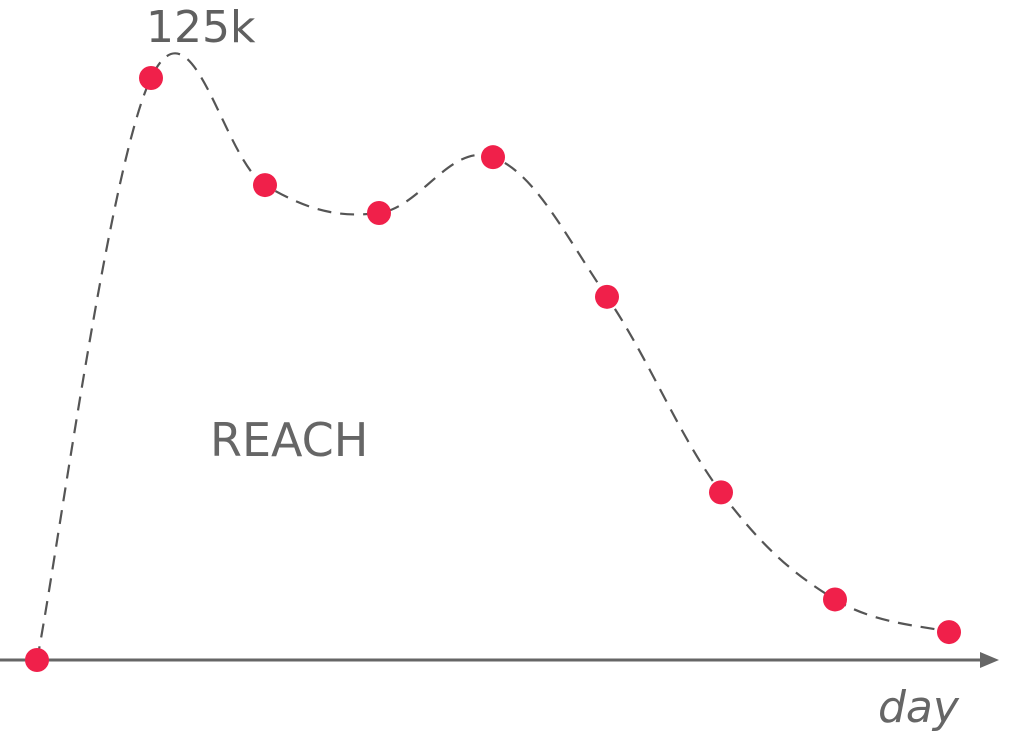 The image size is (1032, 738). I want to click on x-axis-label: day, so click(919, 707).